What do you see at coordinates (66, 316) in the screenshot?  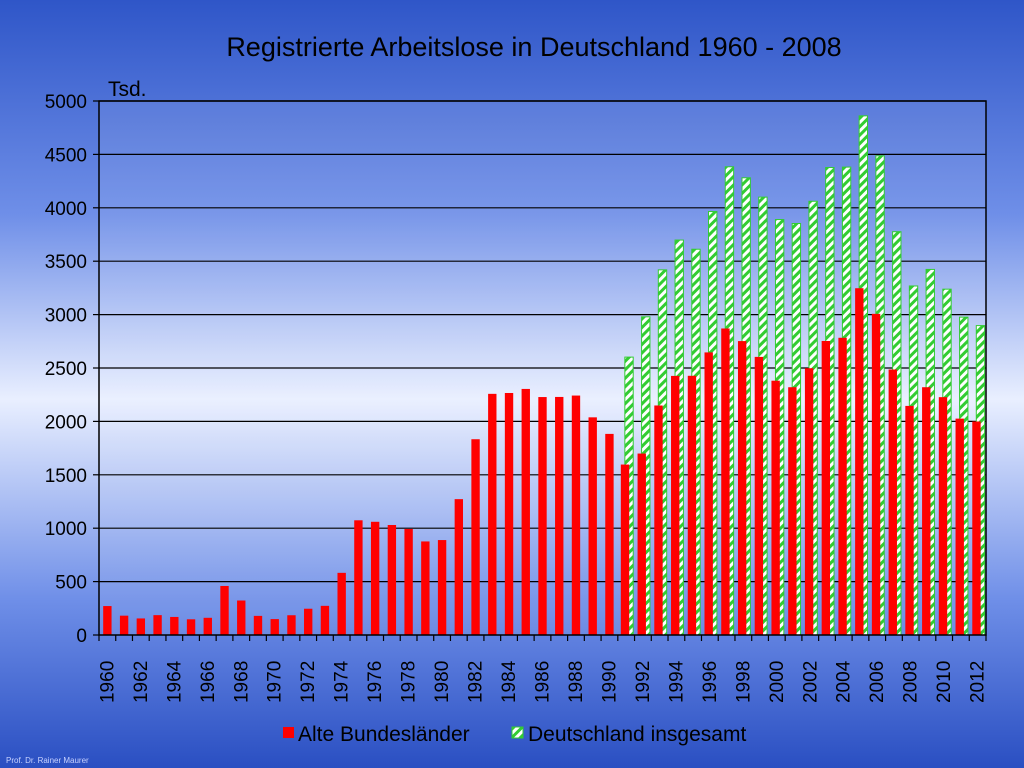 I see `y-tick-label: 3000` at bounding box center [66, 316].